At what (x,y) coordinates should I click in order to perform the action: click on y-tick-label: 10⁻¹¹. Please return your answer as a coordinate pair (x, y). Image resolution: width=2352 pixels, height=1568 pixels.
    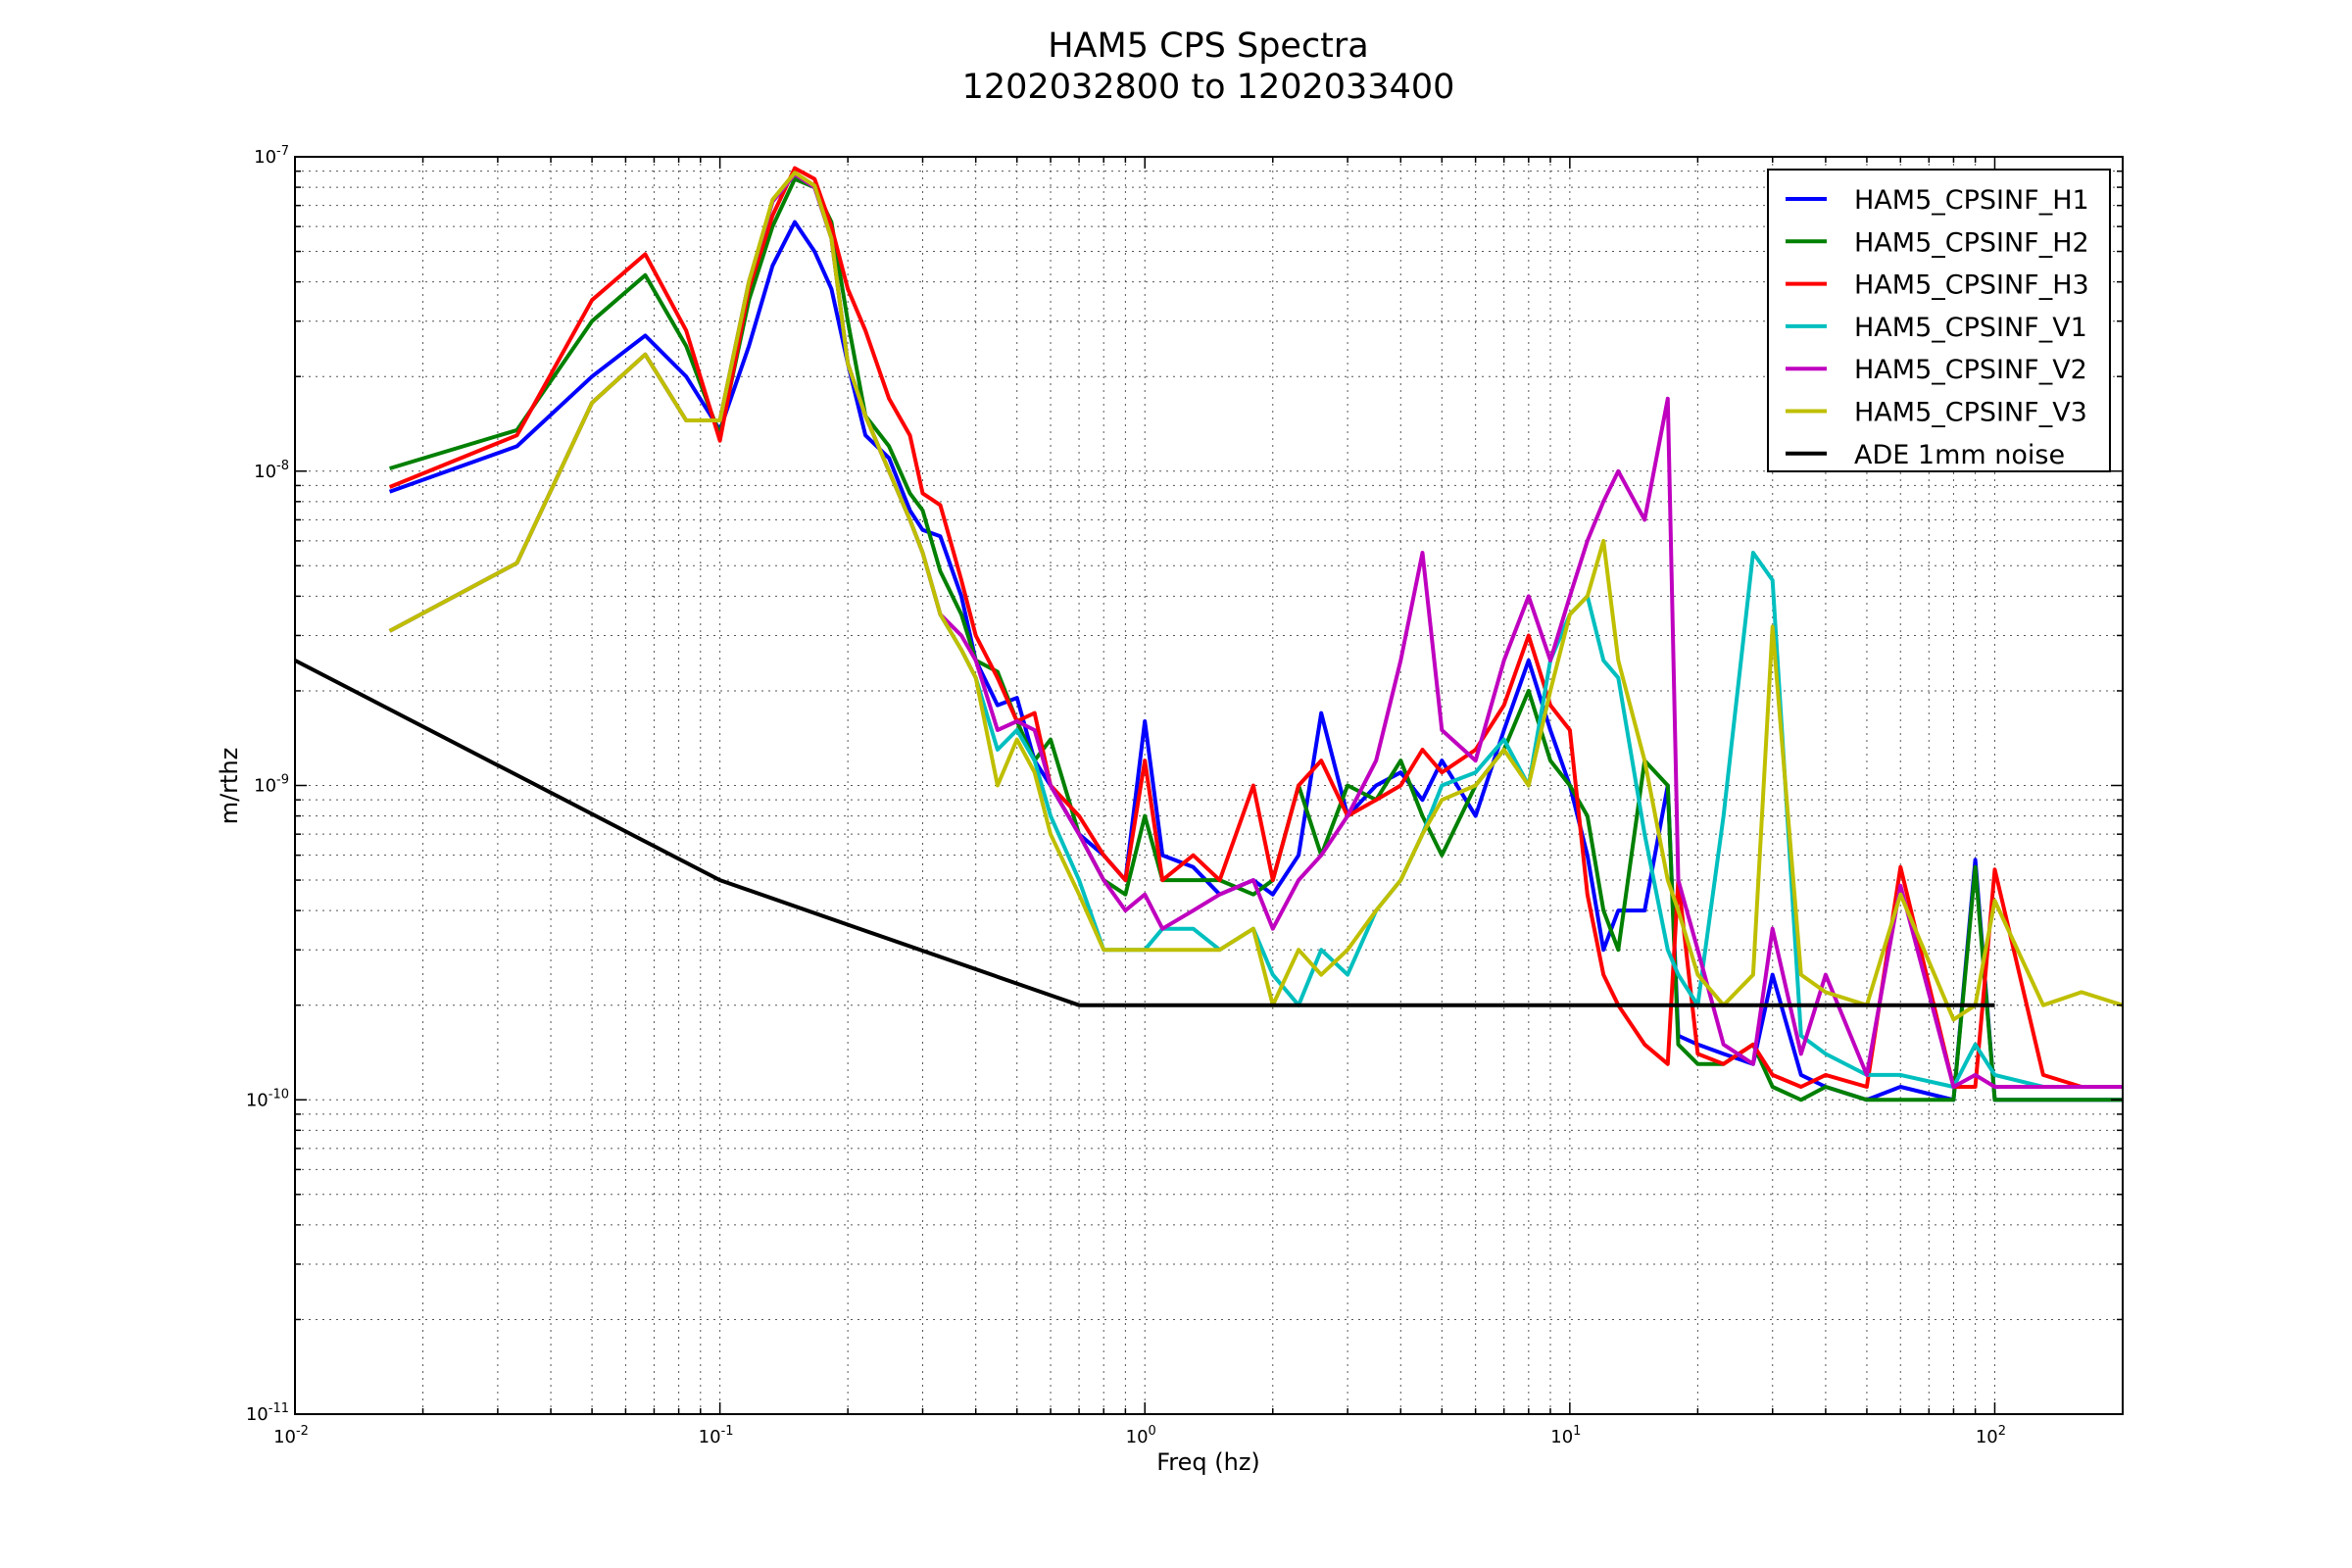
    Looking at the image, I should click on (267, 1413).